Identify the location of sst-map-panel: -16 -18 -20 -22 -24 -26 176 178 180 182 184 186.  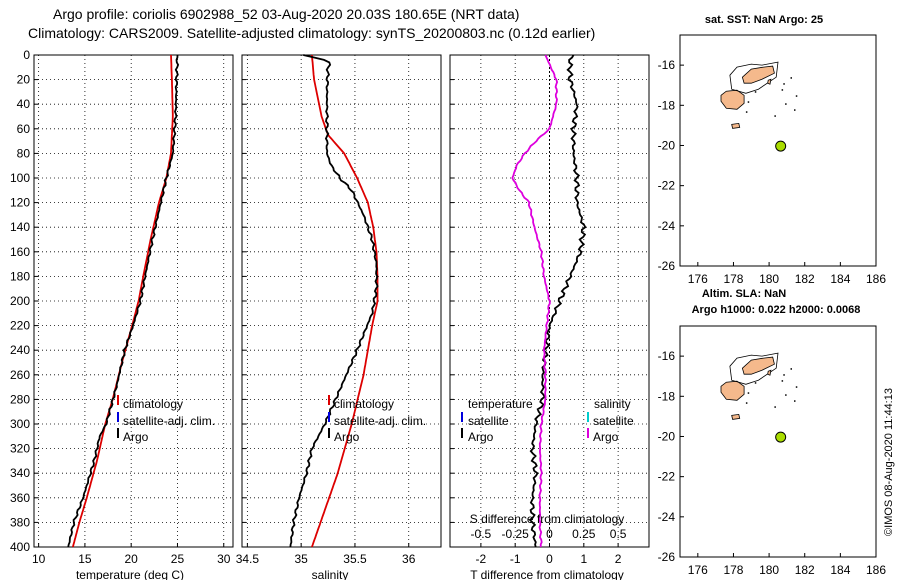
(772, 160).